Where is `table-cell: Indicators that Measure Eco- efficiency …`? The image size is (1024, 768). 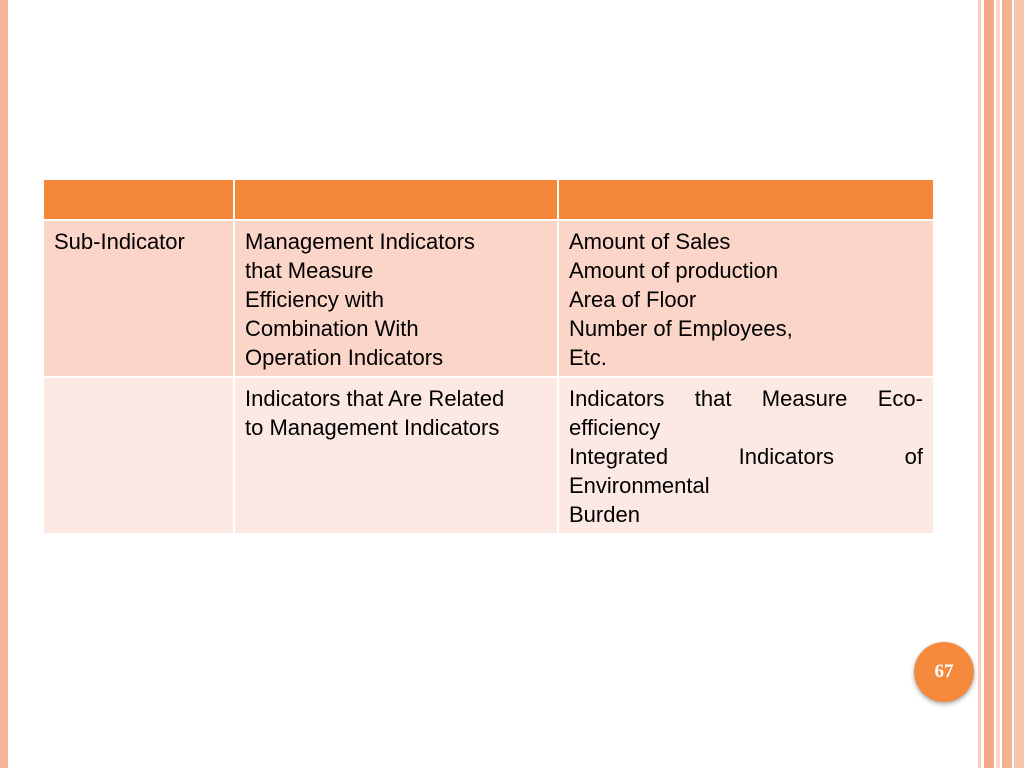
table-cell: Indicators that Measure Eco- efficiency … is located at coordinates (746, 455).